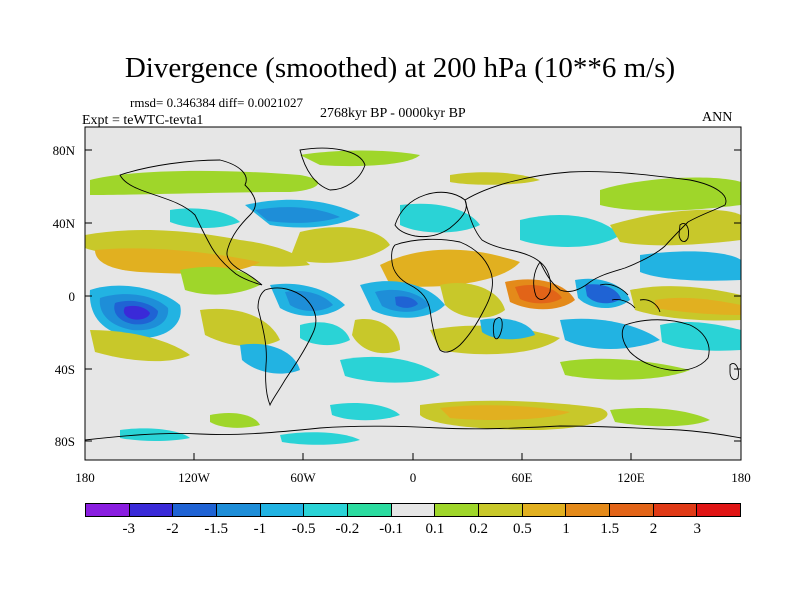 The image size is (800, 600). What do you see at coordinates (72, 296) in the screenshot?
I see `lat-label: 0` at bounding box center [72, 296].